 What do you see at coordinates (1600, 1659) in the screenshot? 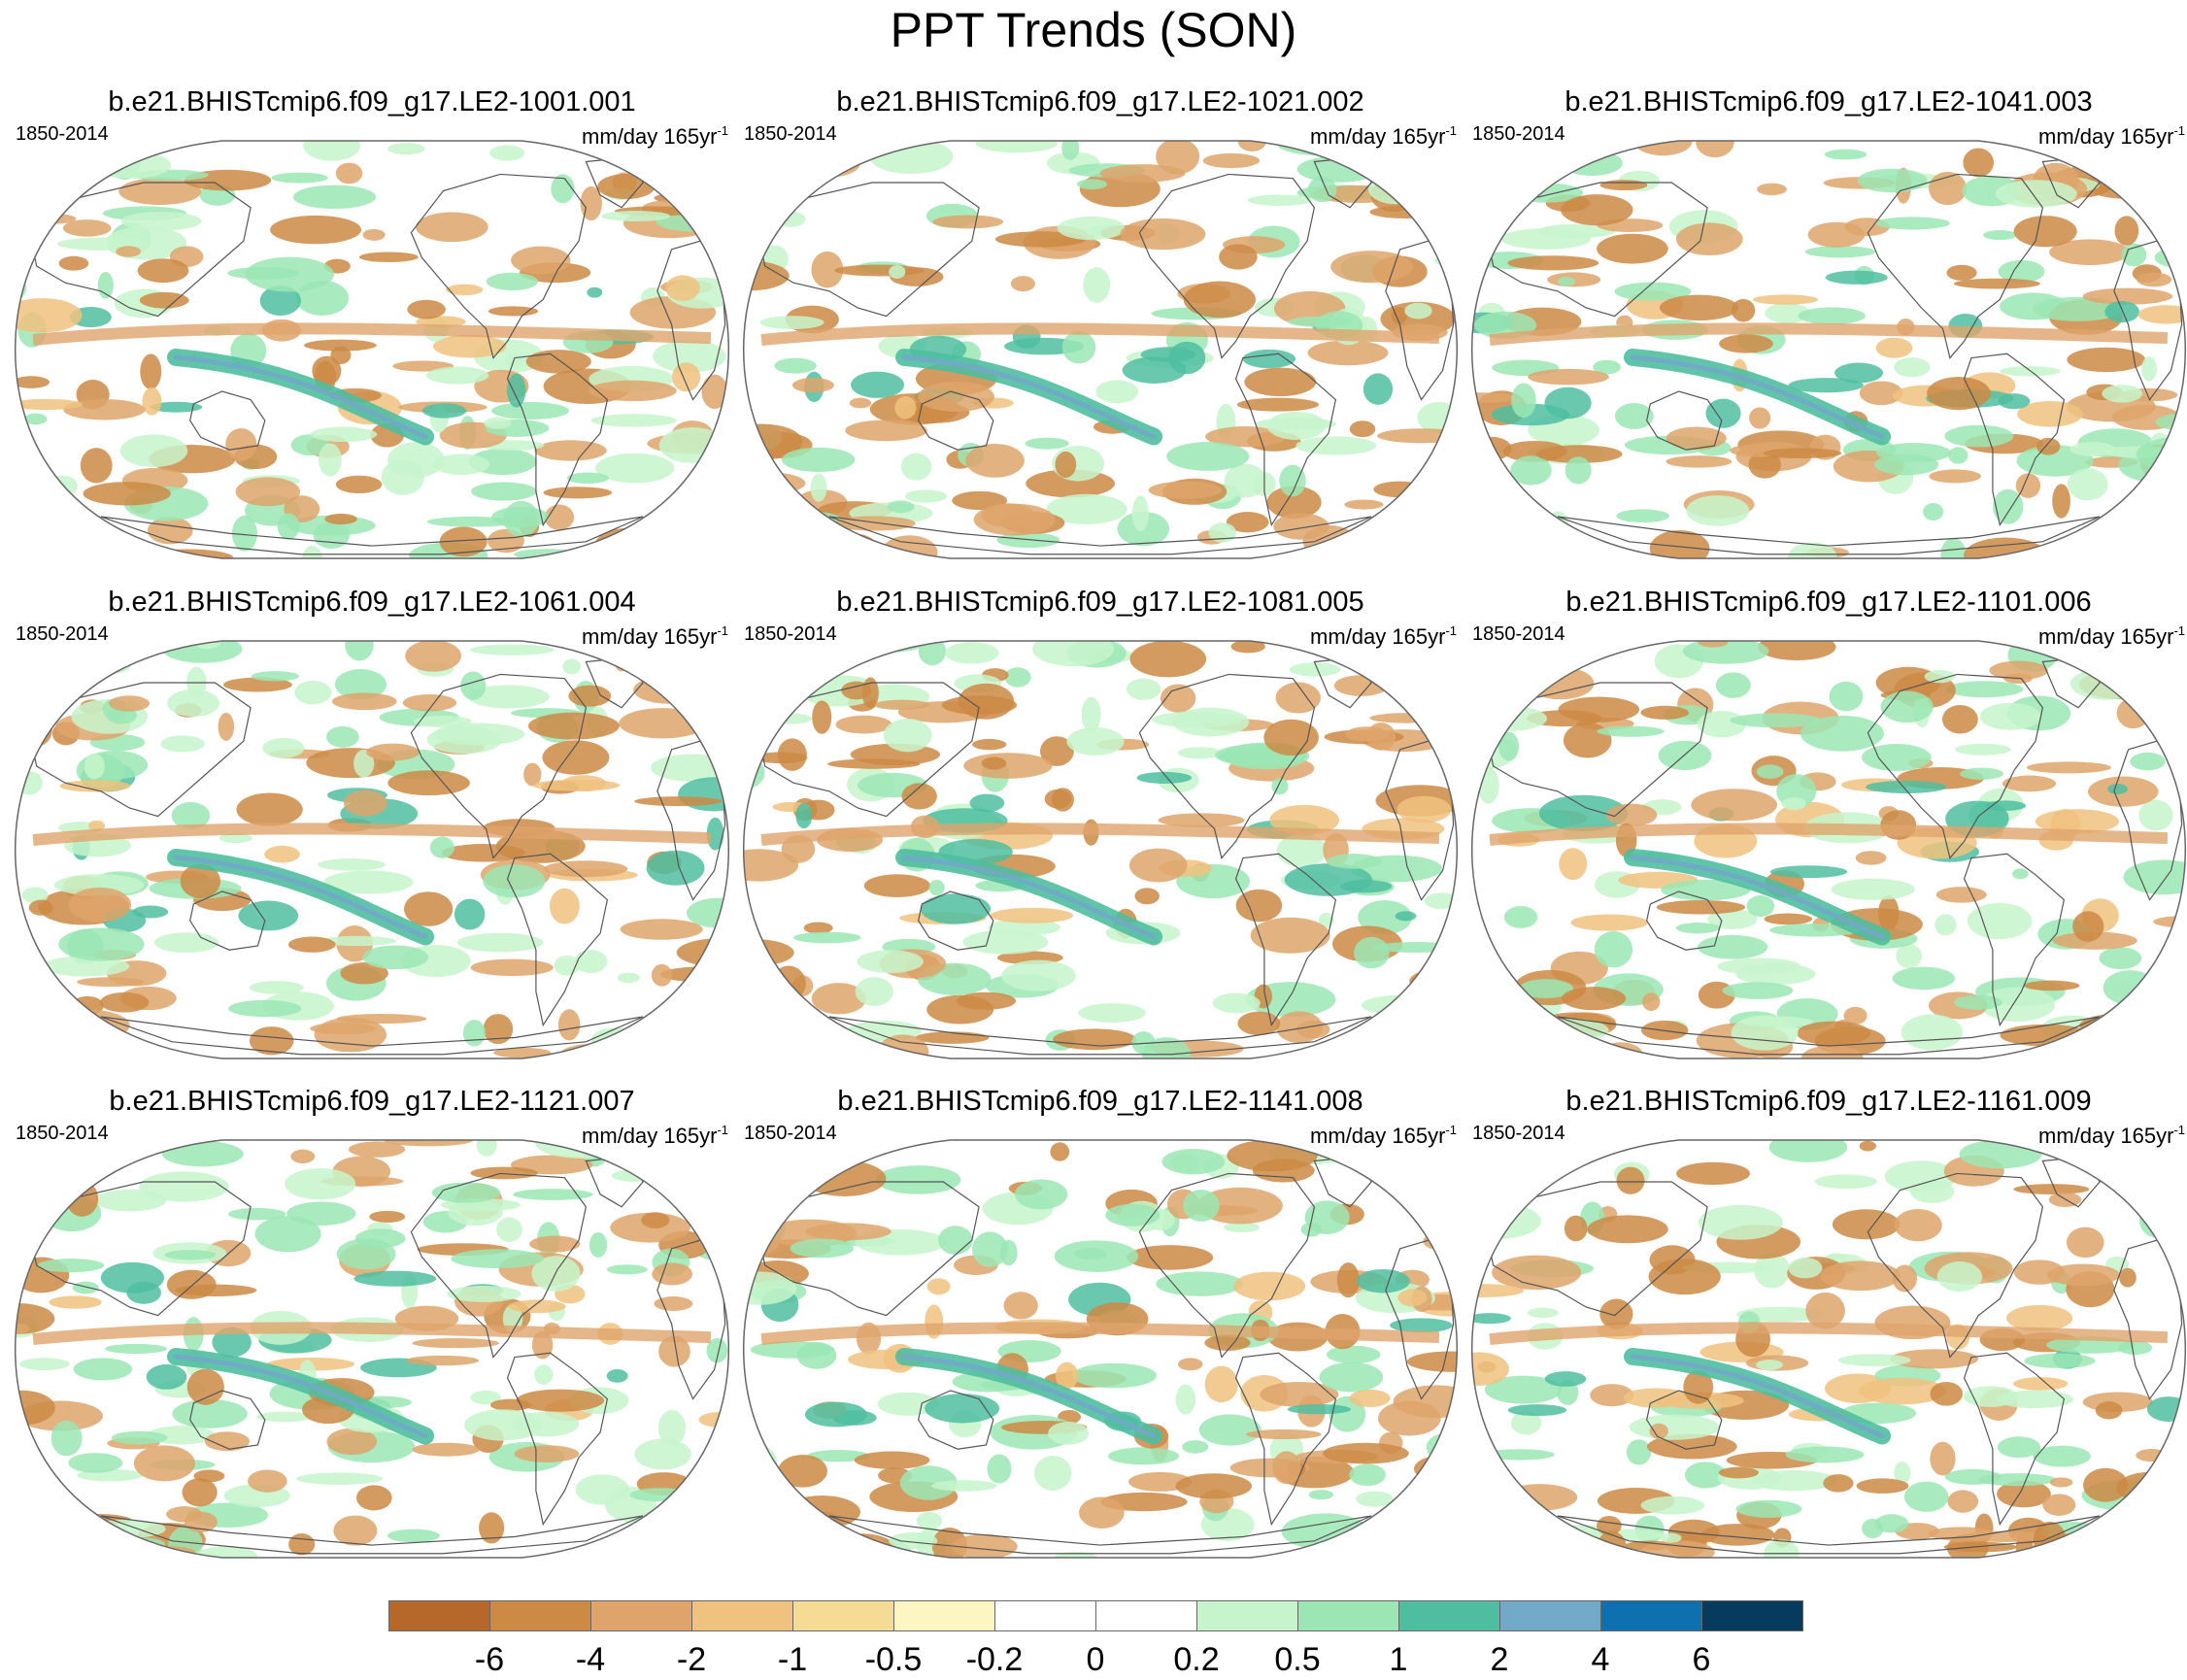
I see `colorbar-label: 4` at bounding box center [1600, 1659].